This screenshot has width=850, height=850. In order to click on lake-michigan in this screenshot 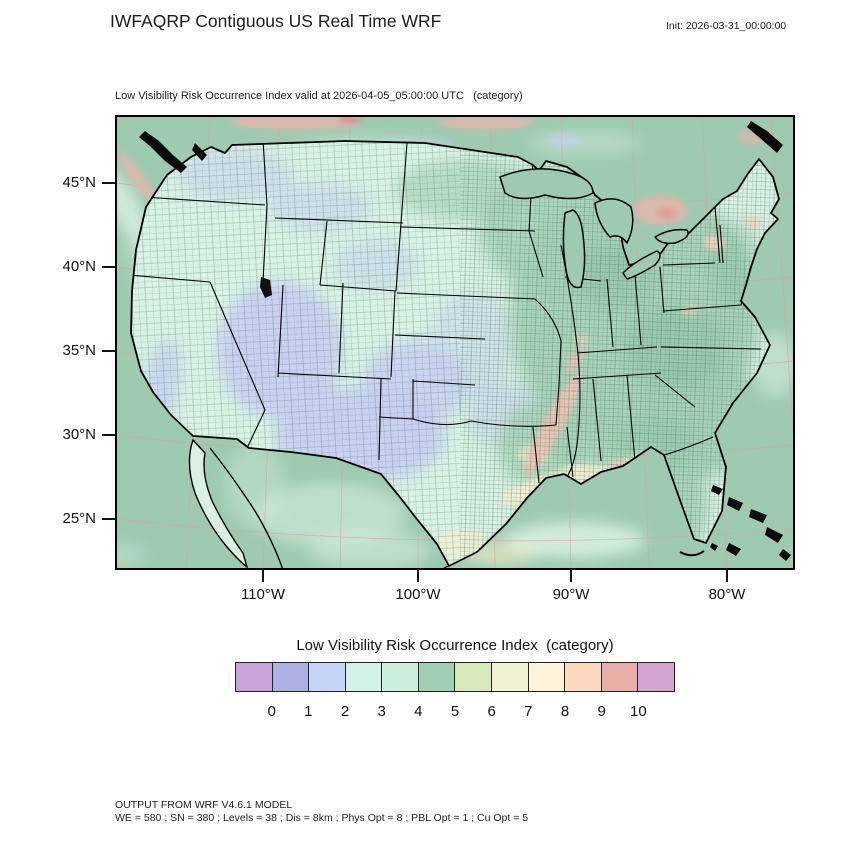, I will do `click(574, 249)`.